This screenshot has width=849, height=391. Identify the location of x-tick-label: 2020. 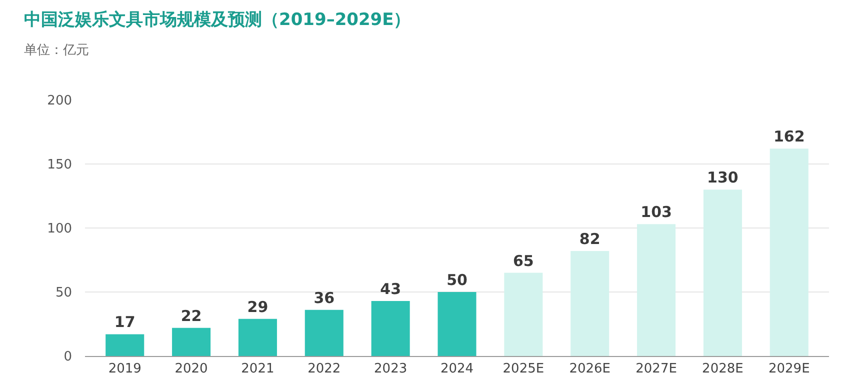
(191, 369).